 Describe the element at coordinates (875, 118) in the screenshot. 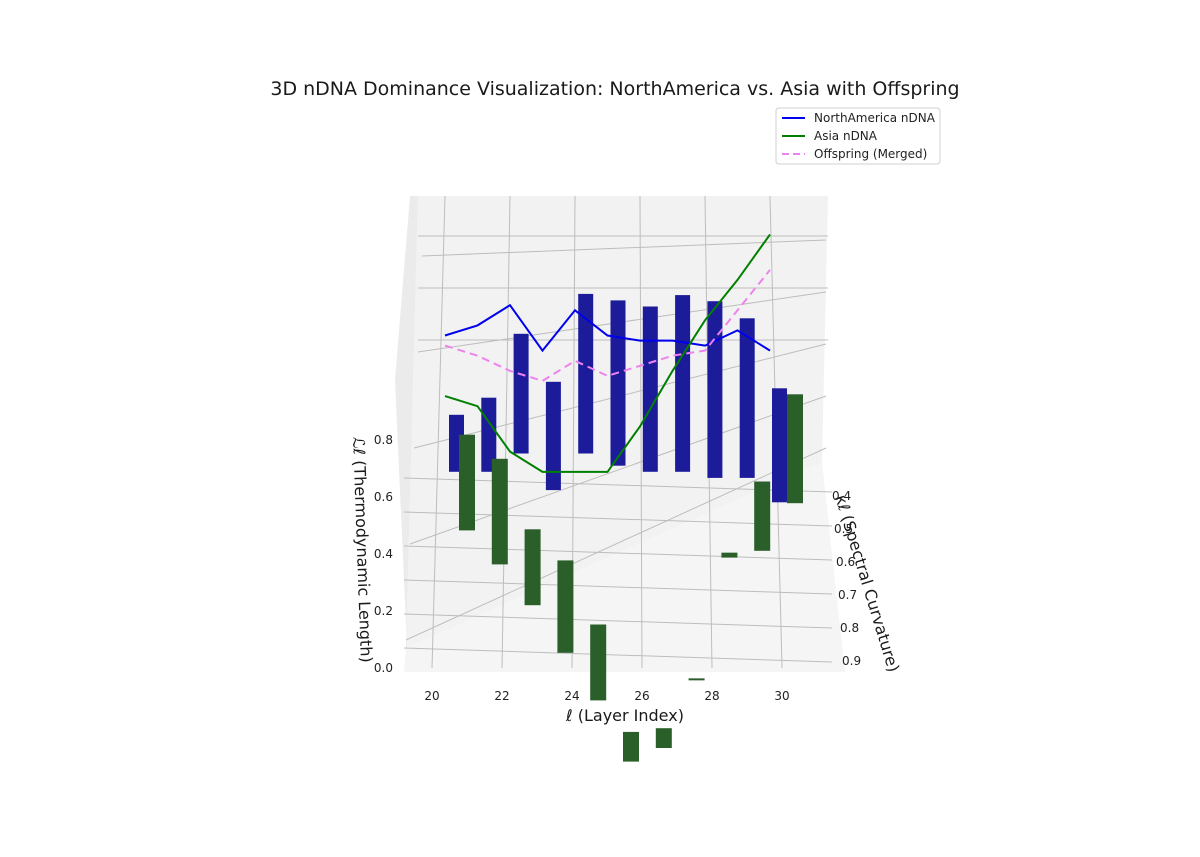

I see `legend-label-northamerica: NorthAmerica nDNA` at that location.